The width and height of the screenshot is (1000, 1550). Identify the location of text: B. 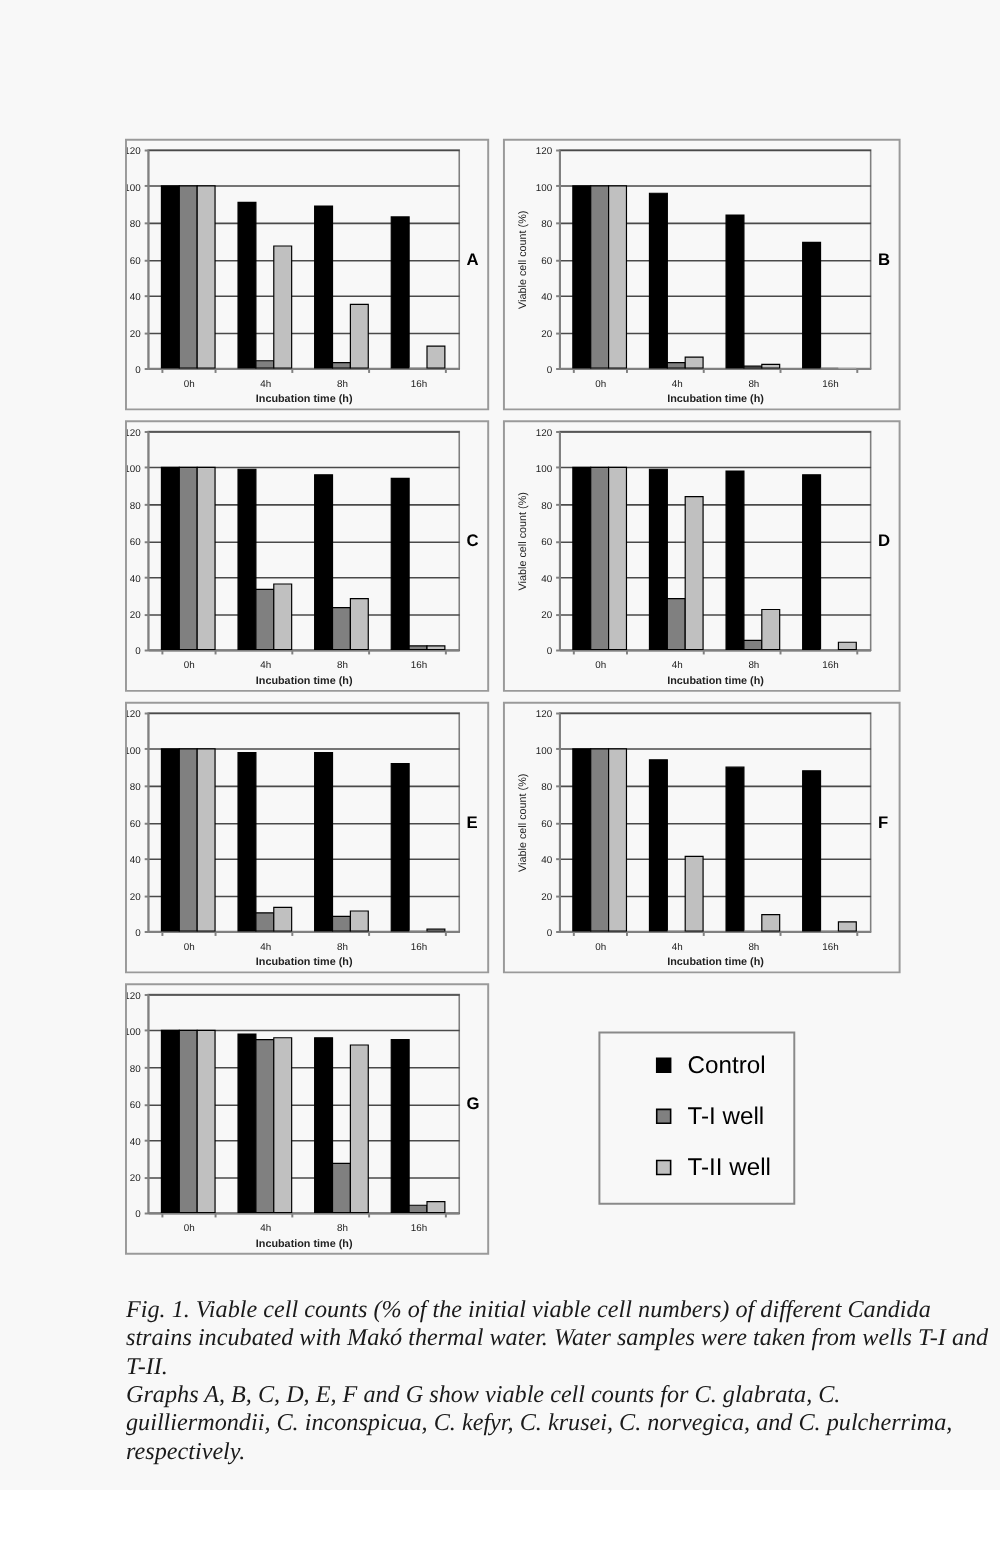
(884, 258).